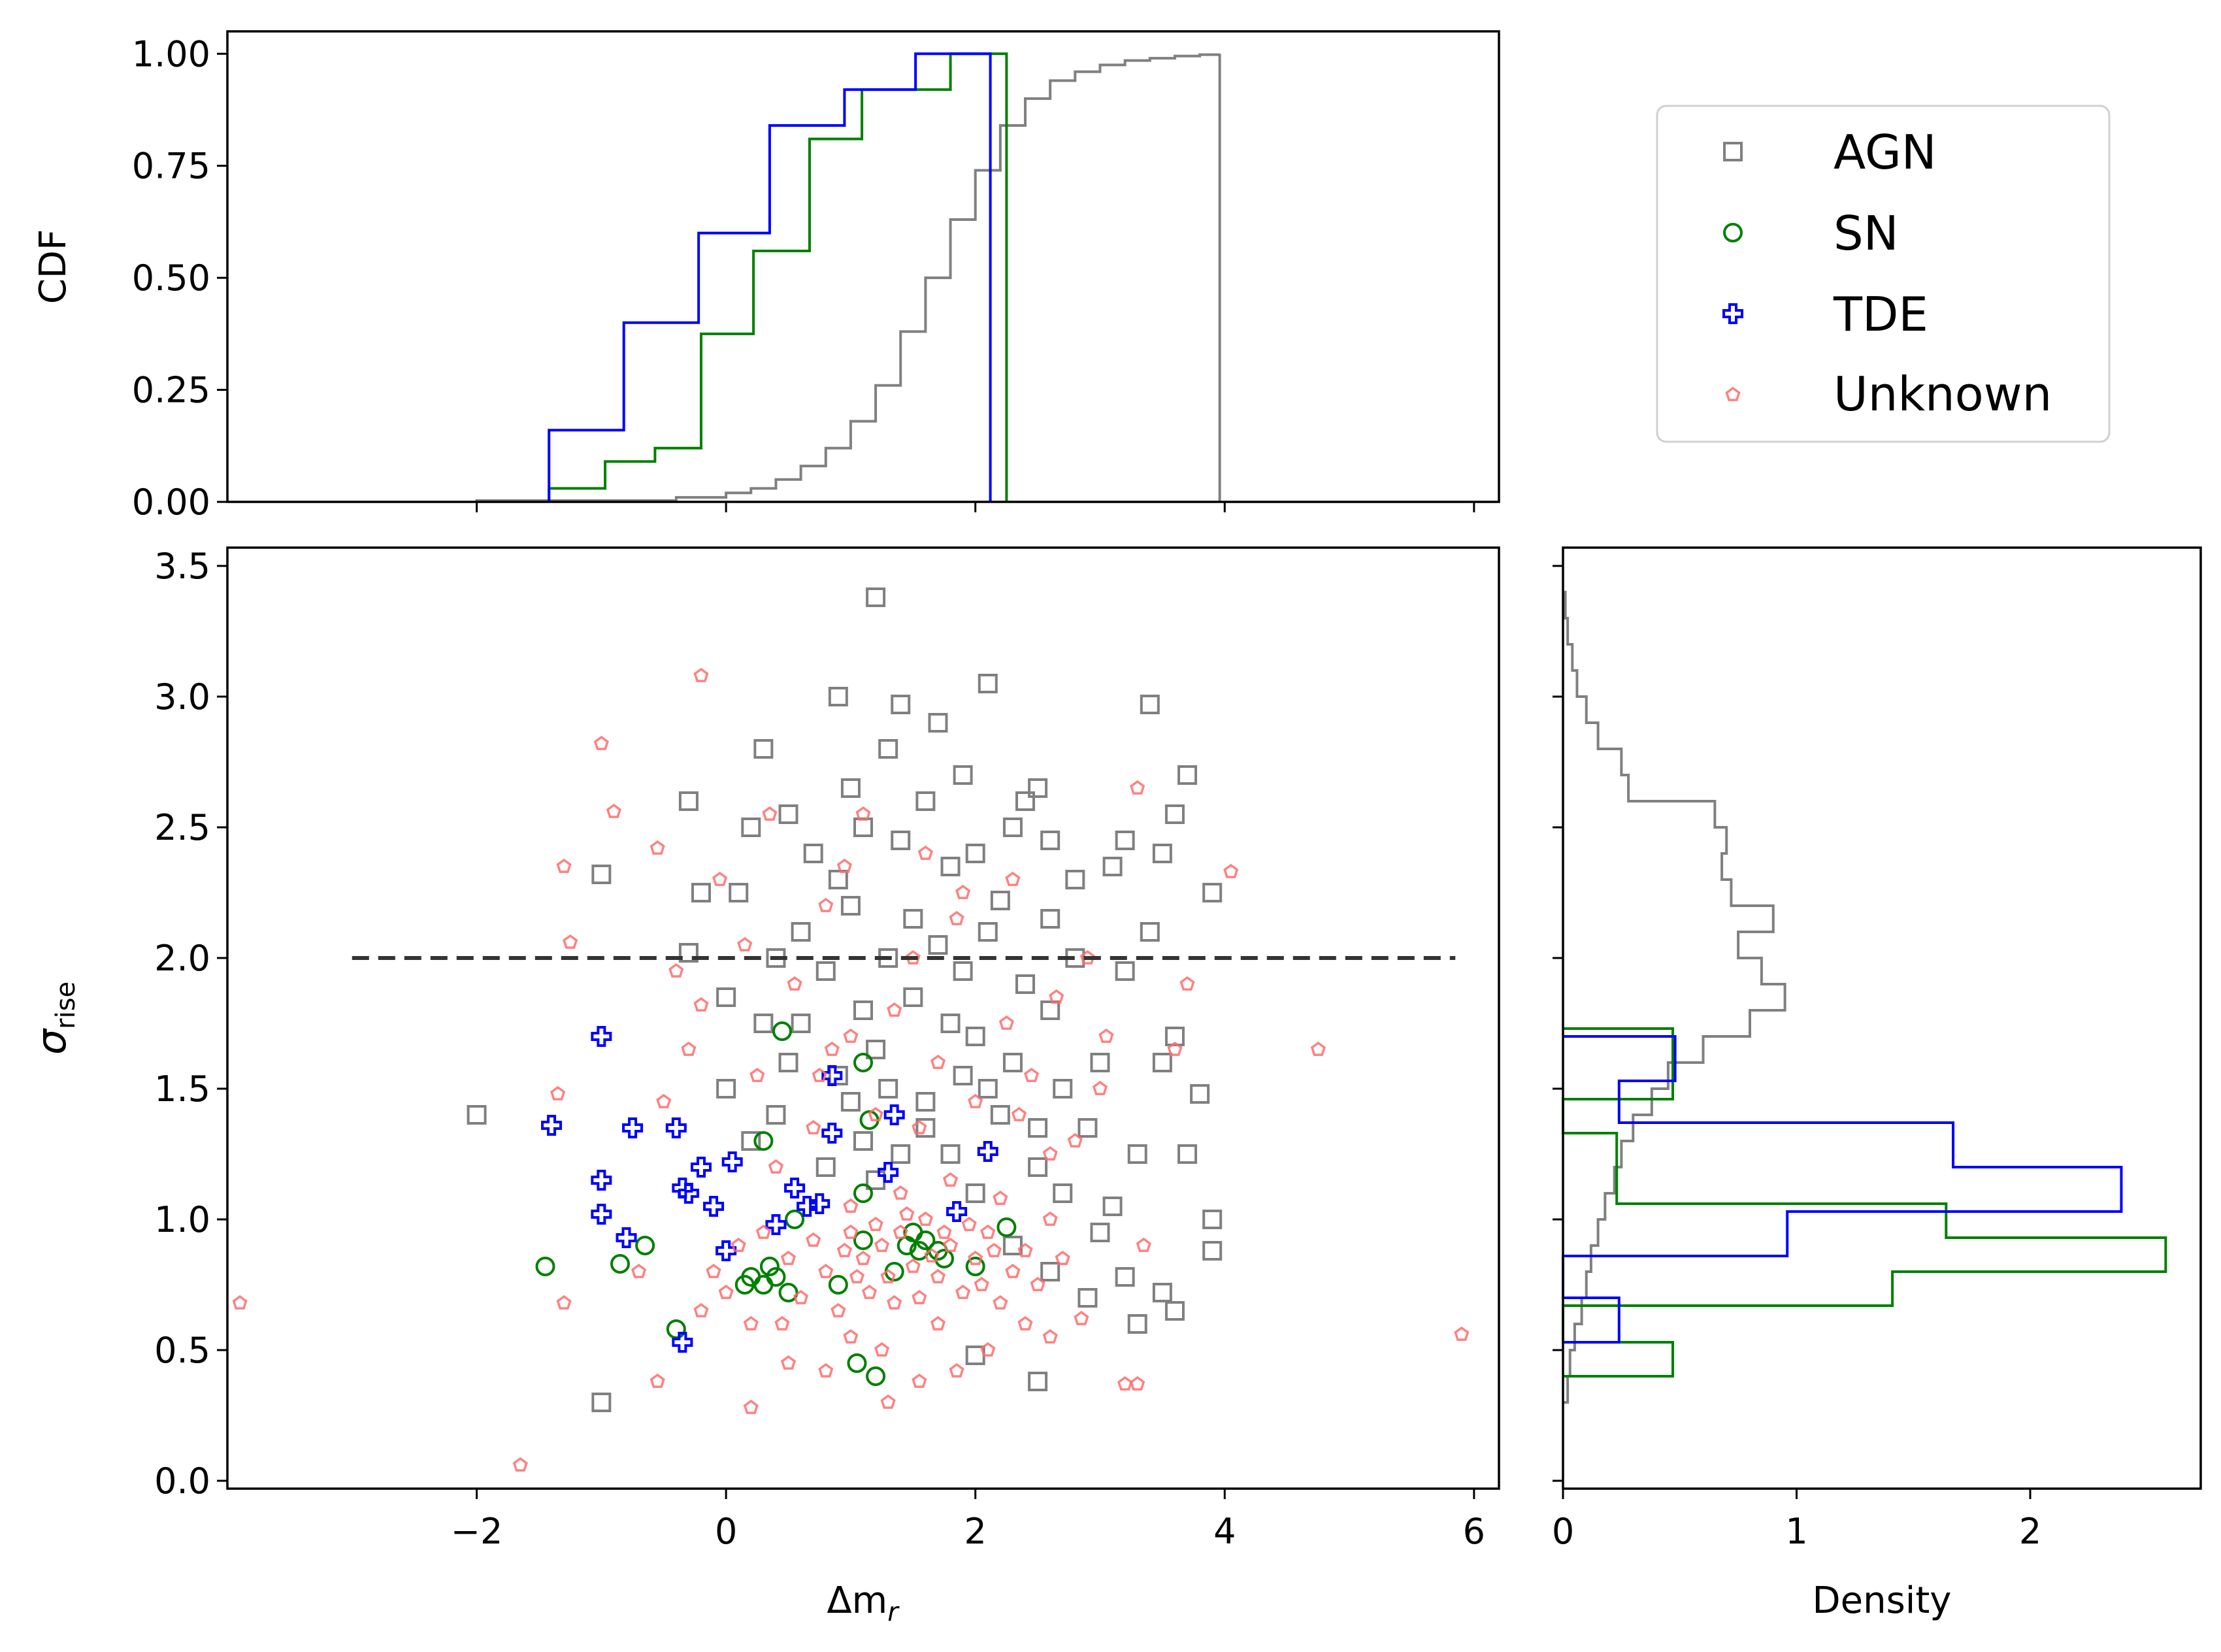  Describe the element at coordinates (1674, 998) in the screenshot. I see `density-hist-agn` at that location.